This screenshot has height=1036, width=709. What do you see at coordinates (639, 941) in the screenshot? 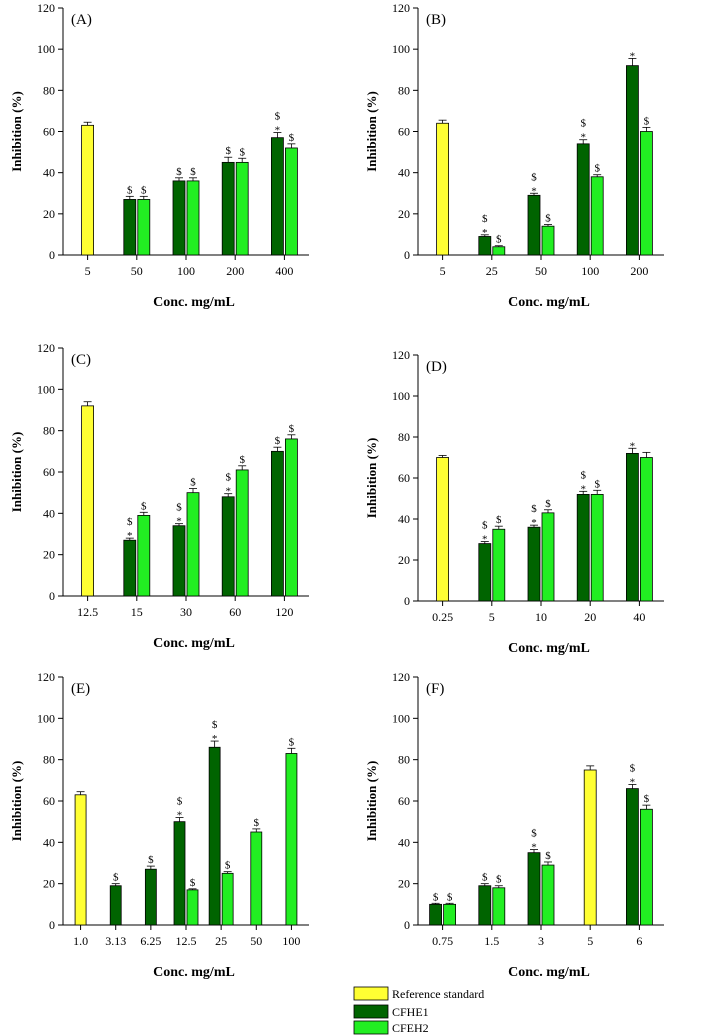
I see `x-tick-label: 6` at bounding box center [639, 941].